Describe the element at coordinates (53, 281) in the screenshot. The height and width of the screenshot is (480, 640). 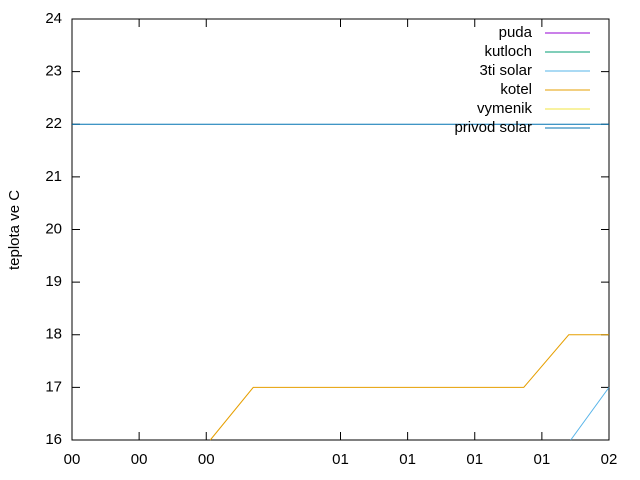
I see `y-tick-label: 19` at that location.